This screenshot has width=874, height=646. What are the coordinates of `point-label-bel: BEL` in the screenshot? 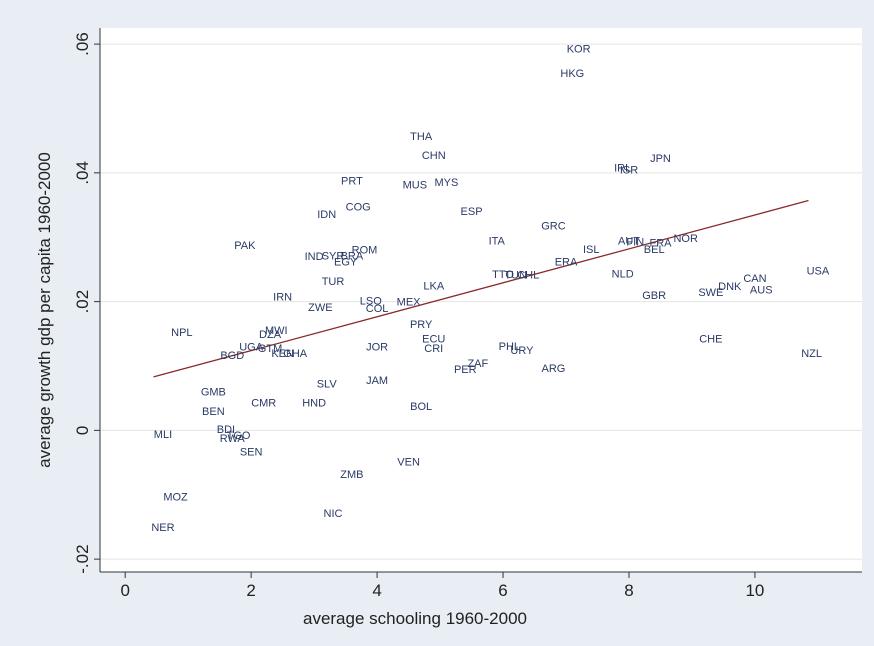 It's located at (654, 250).